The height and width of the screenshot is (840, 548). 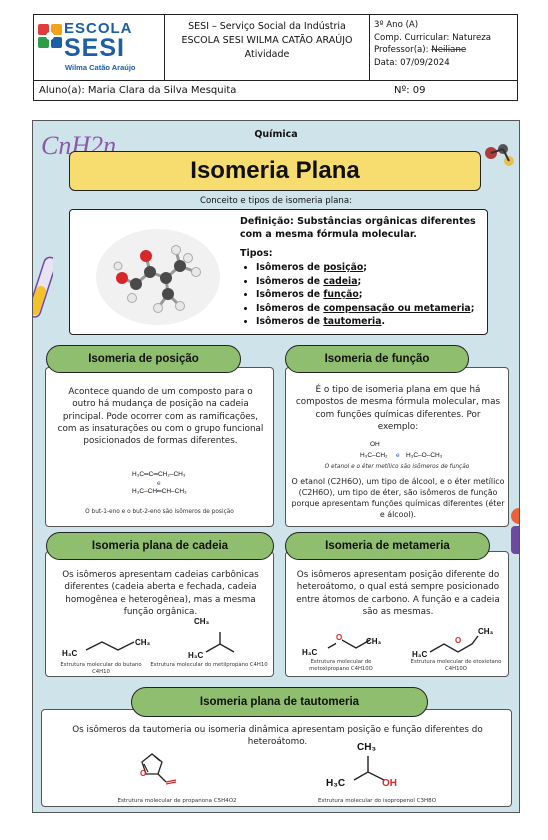 What do you see at coordinates (143, 359) in the screenshot?
I see `position-isomerism-title: Isomeria de posição` at bounding box center [143, 359].